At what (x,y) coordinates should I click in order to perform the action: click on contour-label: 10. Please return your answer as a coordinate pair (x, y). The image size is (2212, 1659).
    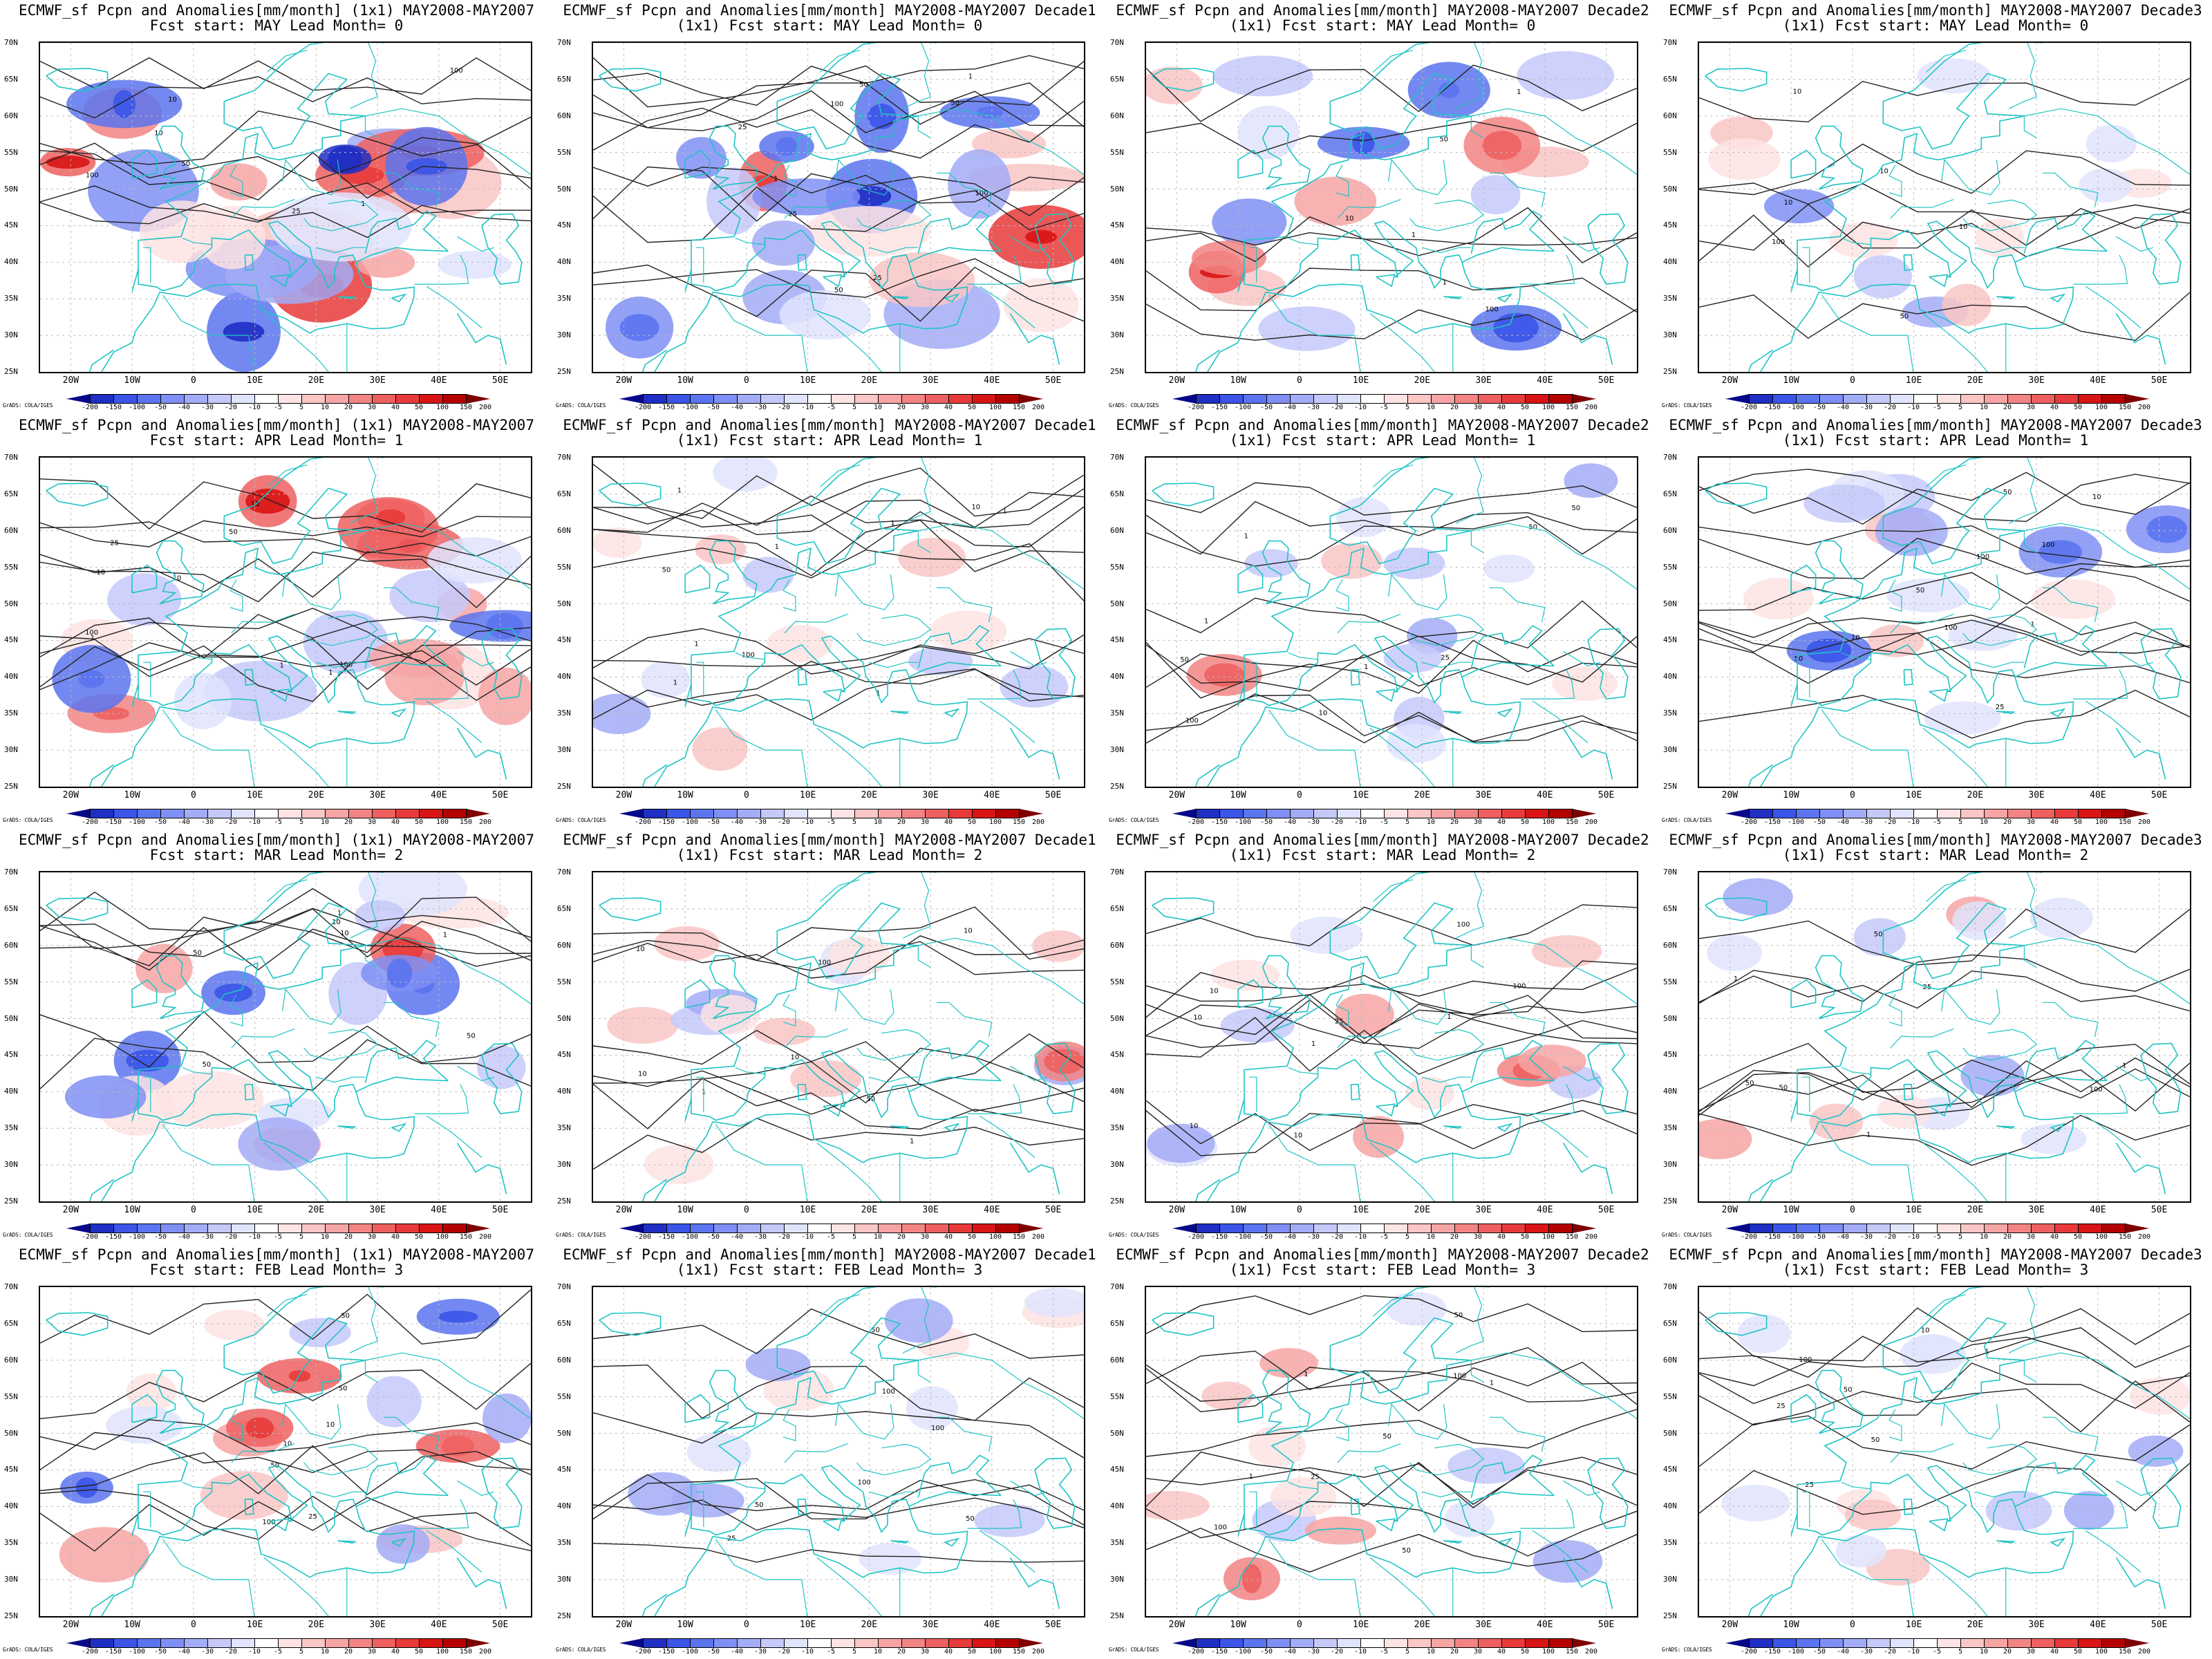
    Looking at the image, I should click on (1925, 1331).